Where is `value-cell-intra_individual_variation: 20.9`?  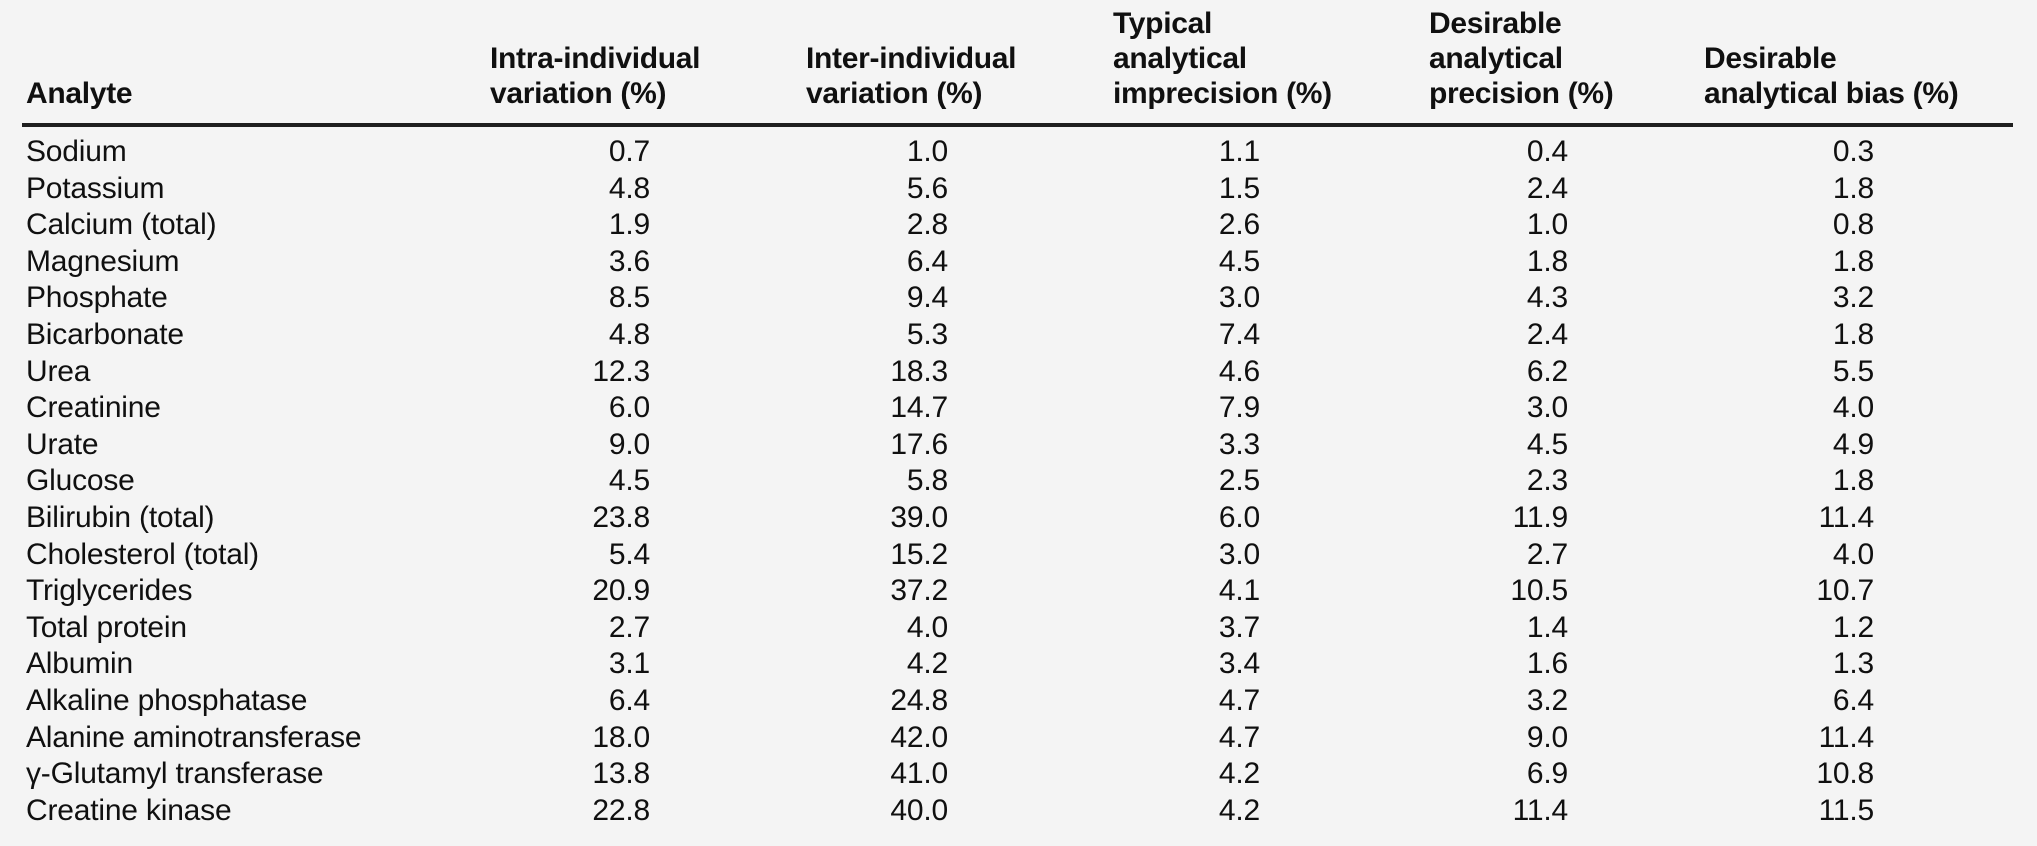
value-cell-intra_individual_variation: 20.9 is located at coordinates (621, 591).